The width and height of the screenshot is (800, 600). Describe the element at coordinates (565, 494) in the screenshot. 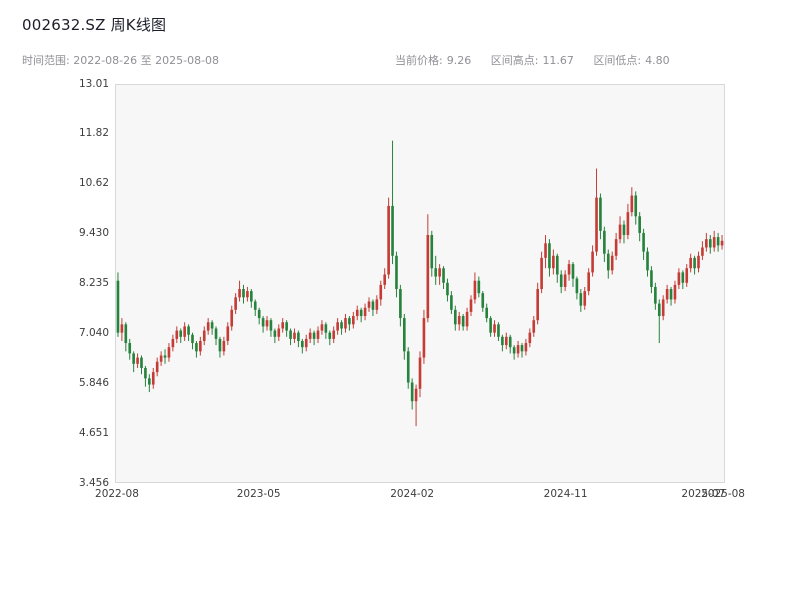

I see `x-axis-tick-label: 2024-11` at that location.